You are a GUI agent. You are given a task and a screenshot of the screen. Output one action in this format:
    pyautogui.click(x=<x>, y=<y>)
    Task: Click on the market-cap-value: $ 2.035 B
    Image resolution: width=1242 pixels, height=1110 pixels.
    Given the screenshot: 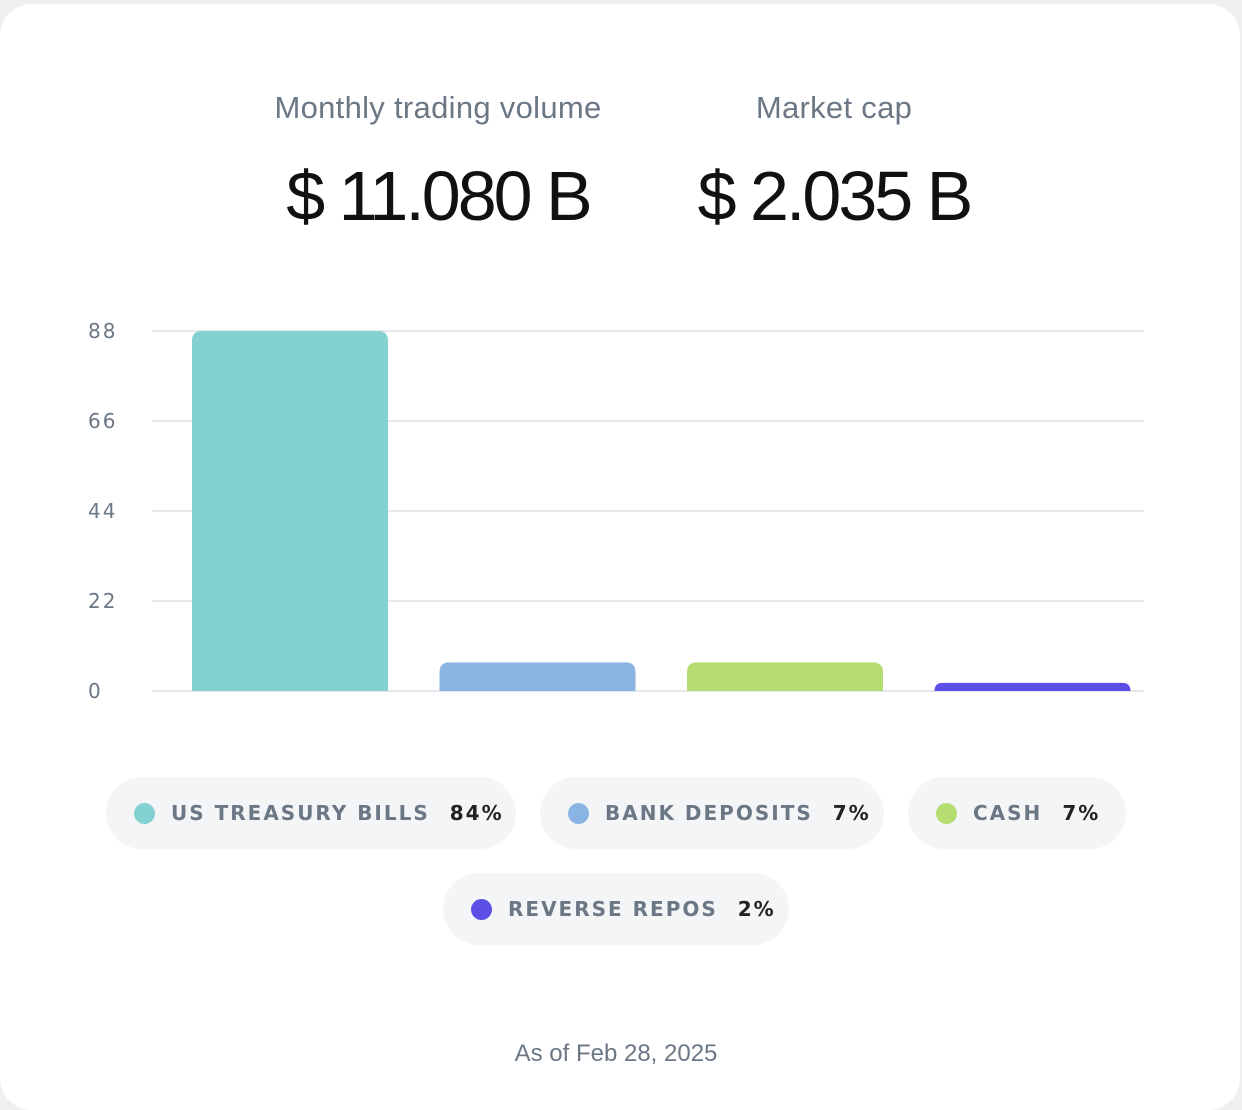 What is the action you would take?
    pyautogui.click(x=835, y=196)
    